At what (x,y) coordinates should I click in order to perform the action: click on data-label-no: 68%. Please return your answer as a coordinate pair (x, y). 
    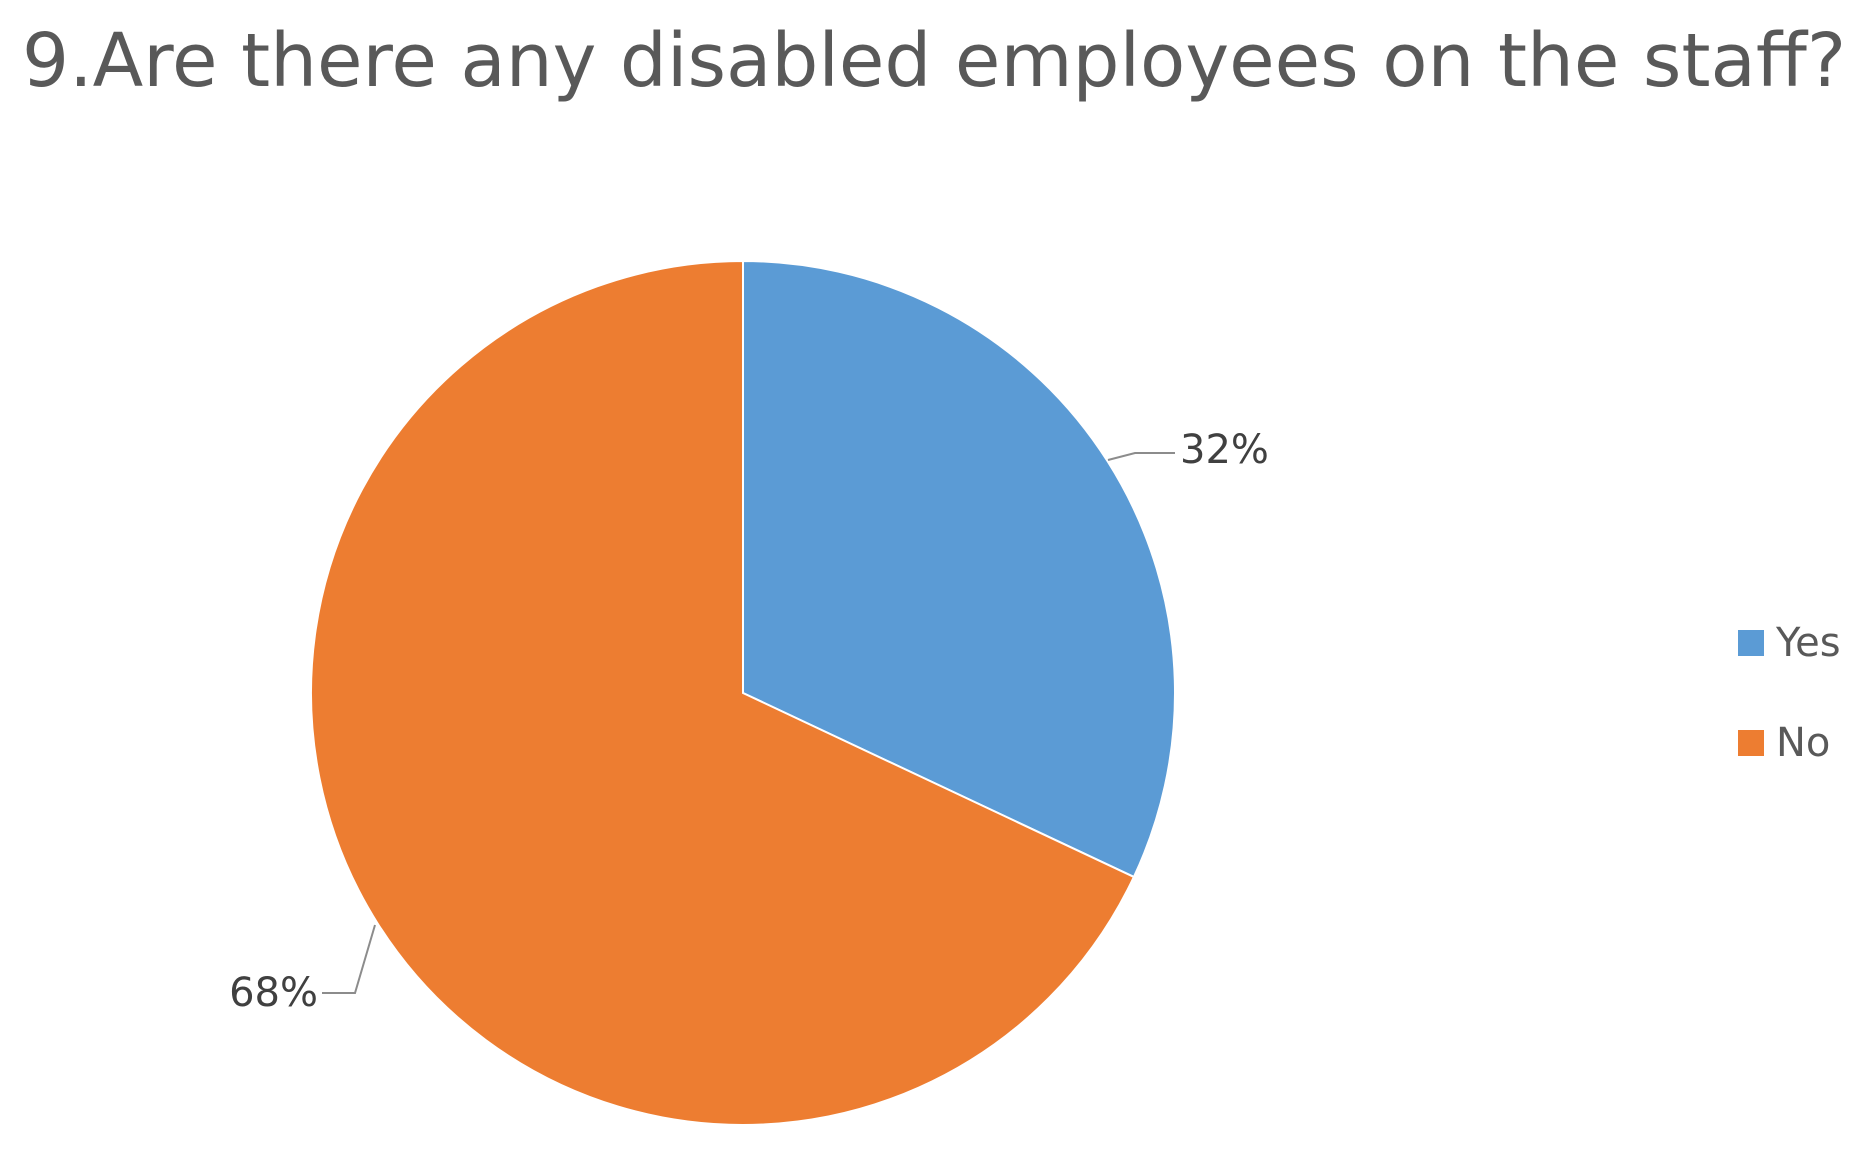
    Looking at the image, I should click on (273, 993).